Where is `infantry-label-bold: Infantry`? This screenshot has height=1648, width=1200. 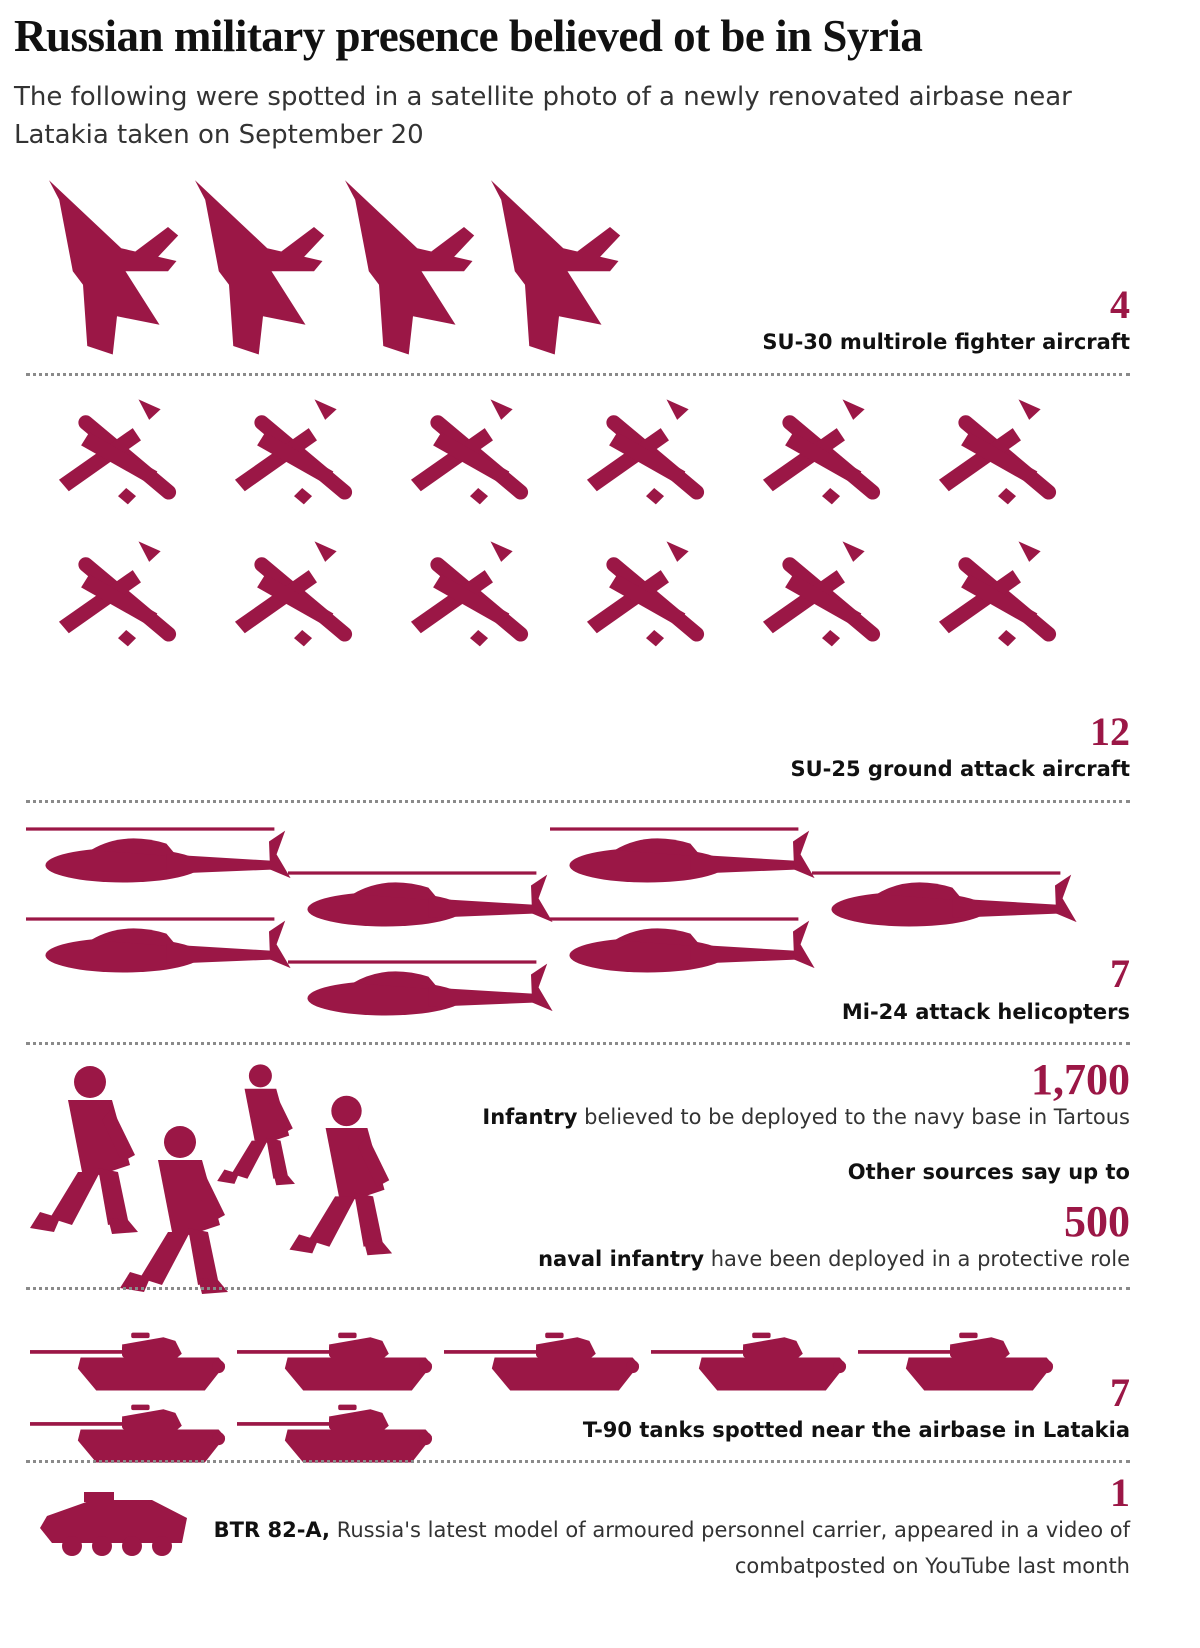 infantry-label-bold: Infantry is located at coordinates (530, 1117).